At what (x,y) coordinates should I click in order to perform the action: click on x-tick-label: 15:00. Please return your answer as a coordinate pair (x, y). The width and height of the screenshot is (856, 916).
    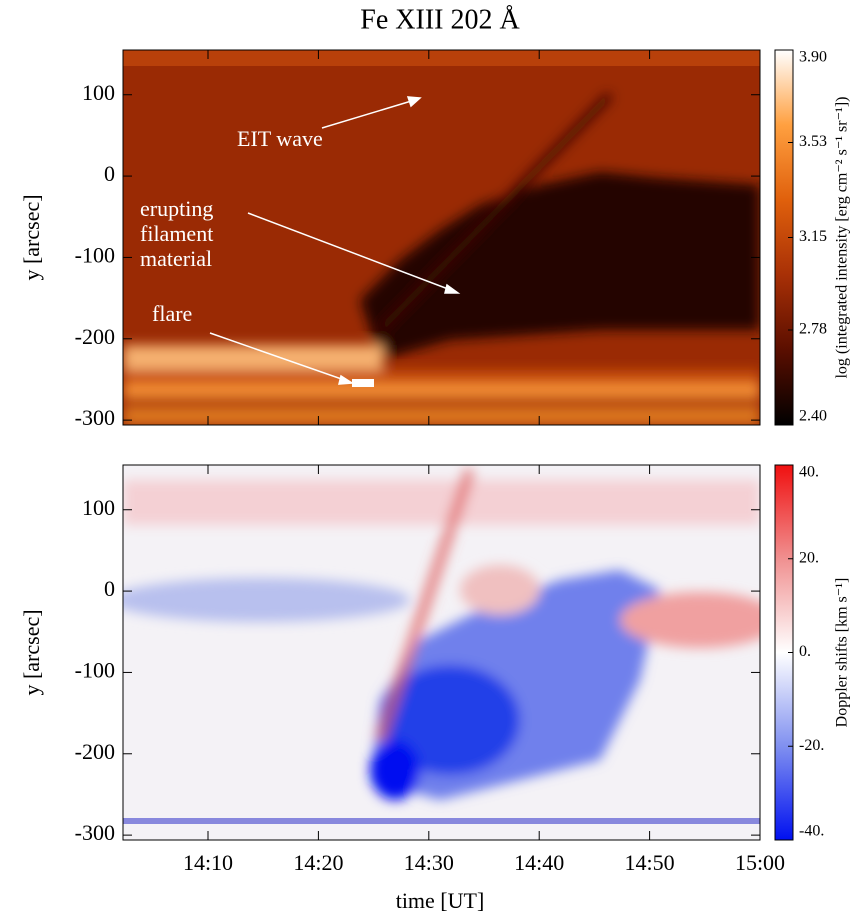
    Looking at the image, I should click on (760, 862).